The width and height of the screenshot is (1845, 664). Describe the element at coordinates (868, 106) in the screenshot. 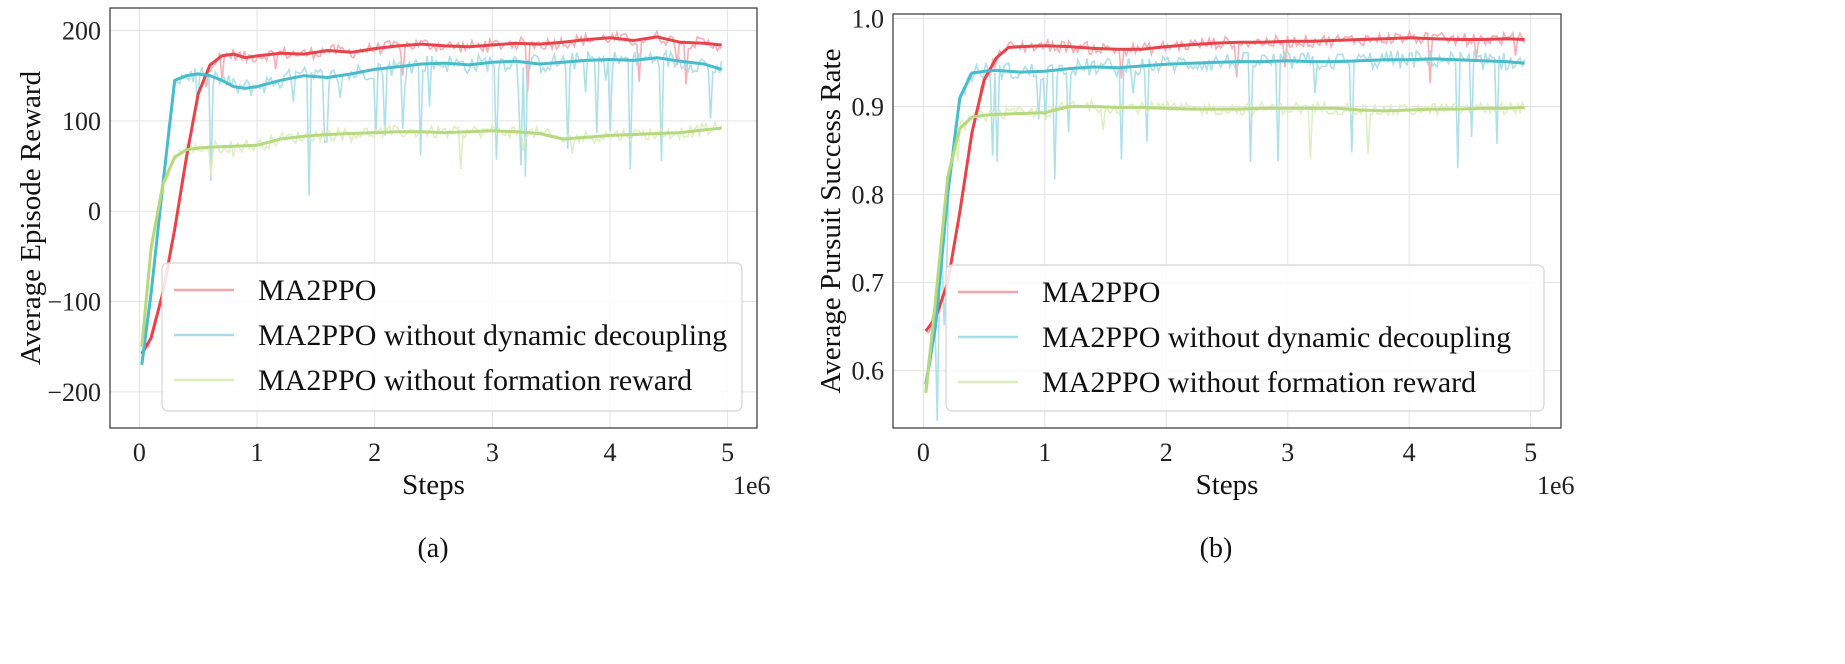

I see `y-tick-label: 0.9` at that location.